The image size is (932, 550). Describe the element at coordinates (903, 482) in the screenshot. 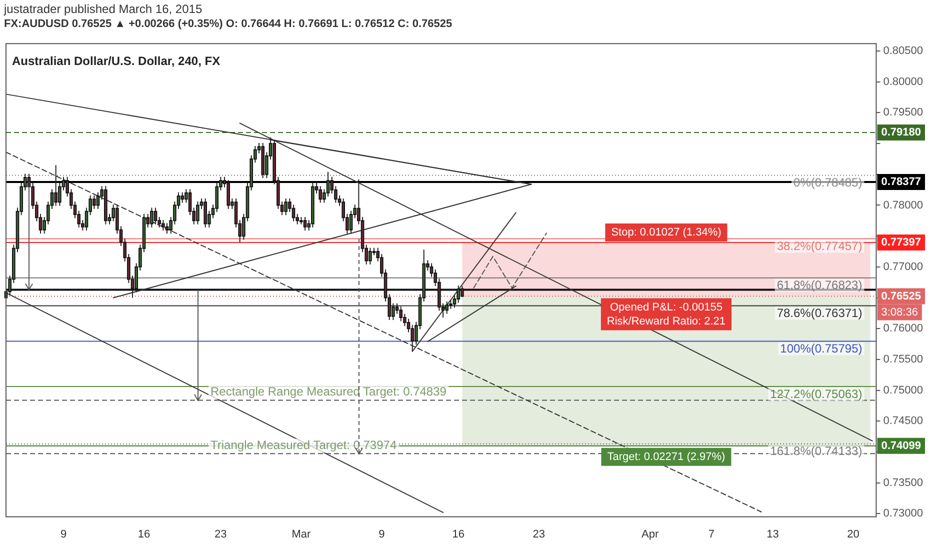

I see `y-tick-label: 0.73500` at that location.